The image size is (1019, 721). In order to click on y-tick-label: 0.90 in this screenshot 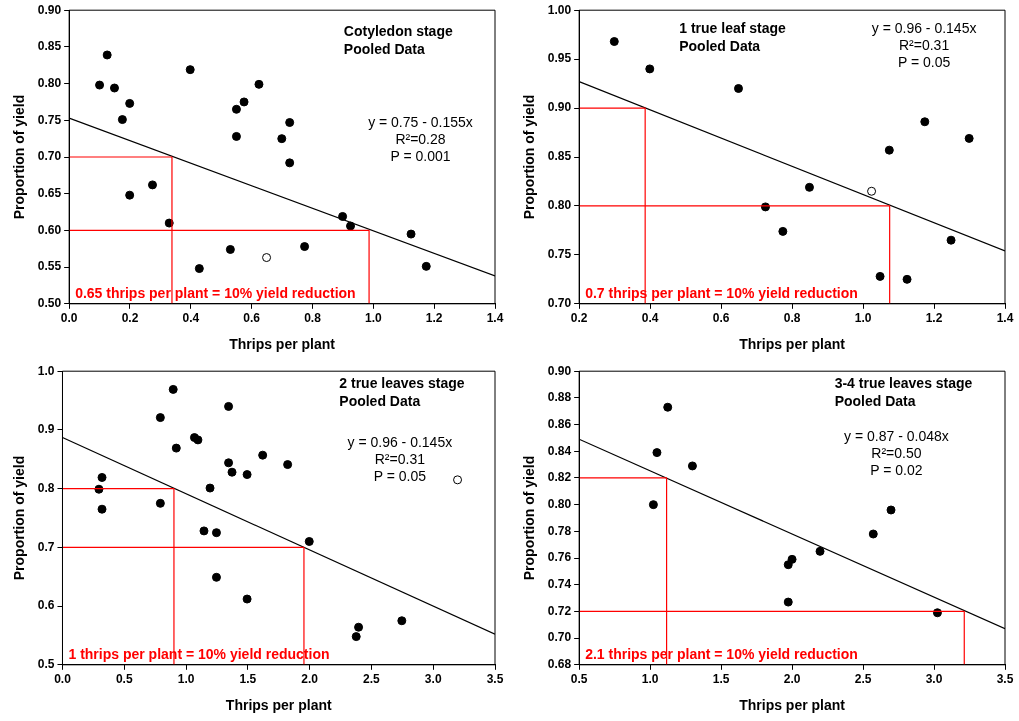, I will do `click(559, 107)`.